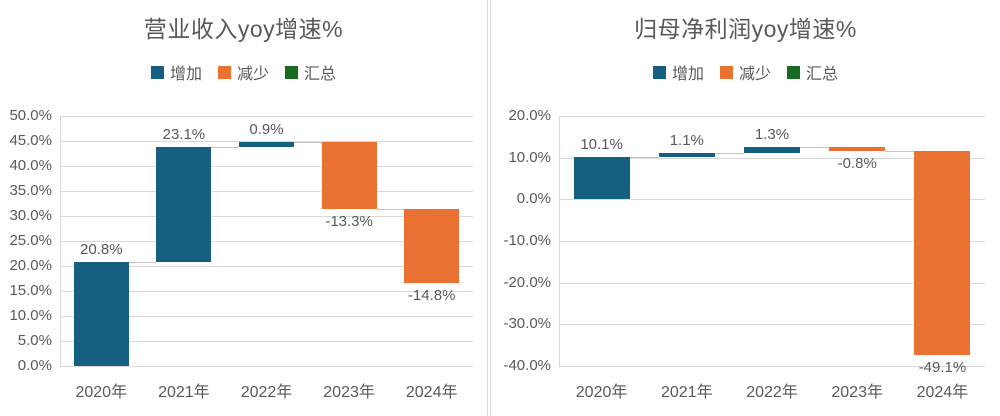 The width and height of the screenshot is (1000, 416). Describe the element at coordinates (527, 365) in the screenshot. I see `y-axis-tick-label: -40.0%` at that location.